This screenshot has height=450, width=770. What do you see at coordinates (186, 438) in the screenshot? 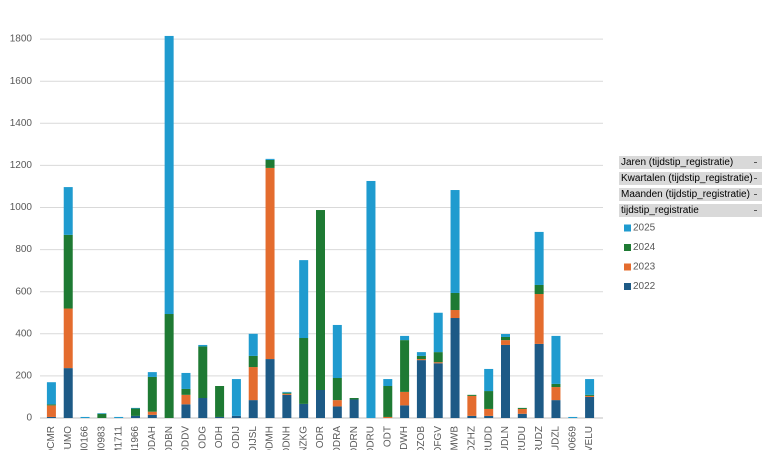
I see `x-tick-label: ODDV` at bounding box center [186, 438].